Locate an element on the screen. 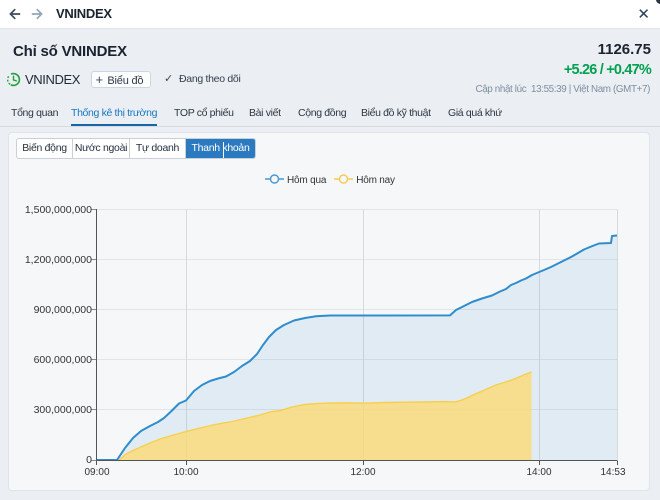 This screenshot has height=500, width=660. svg-text: 0 is located at coordinates (89, 460).